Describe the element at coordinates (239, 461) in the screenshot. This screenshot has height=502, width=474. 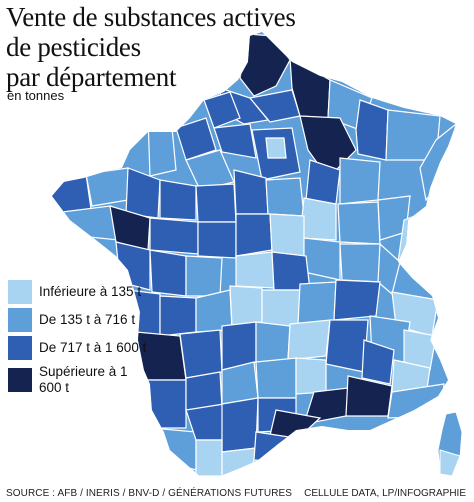
I see `dept-ariege` at that location.